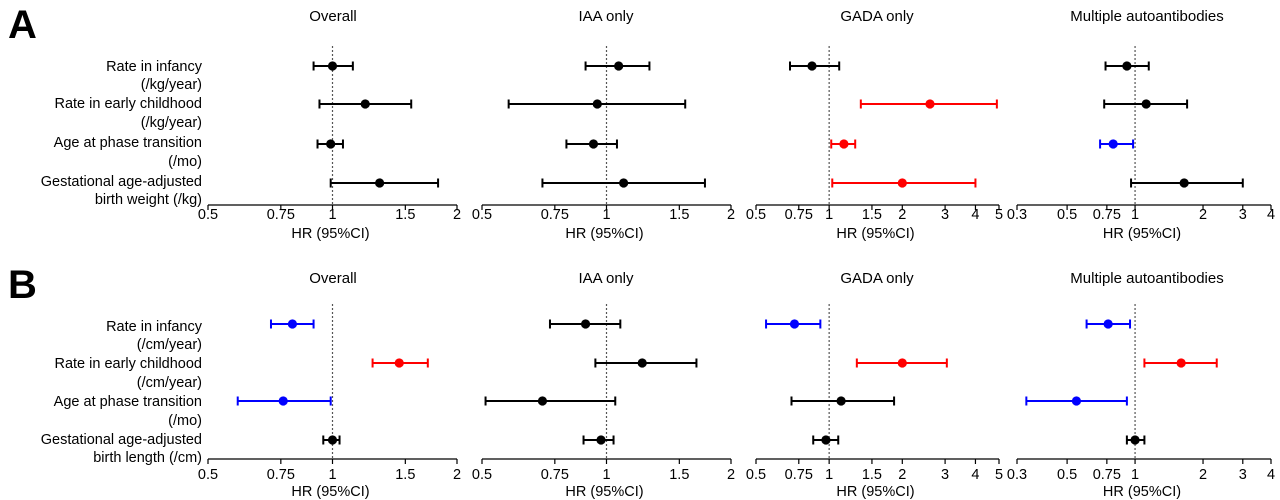 The image size is (1280, 500). What do you see at coordinates (22, 25) in the screenshot?
I see `panel-letter: A` at bounding box center [22, 25].